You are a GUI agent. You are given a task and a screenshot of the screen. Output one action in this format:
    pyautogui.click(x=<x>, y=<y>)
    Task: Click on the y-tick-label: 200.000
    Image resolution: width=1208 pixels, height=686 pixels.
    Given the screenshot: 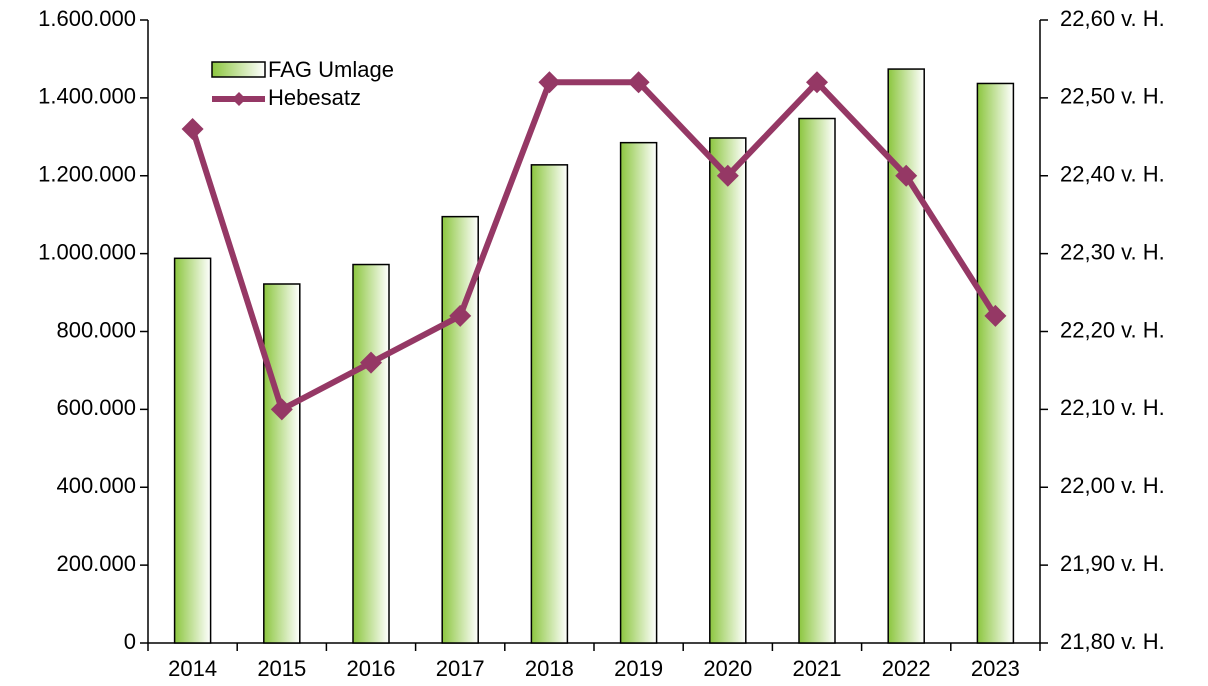 What is the action you would take?
    pyautogui.click(x=96, y=563)
    